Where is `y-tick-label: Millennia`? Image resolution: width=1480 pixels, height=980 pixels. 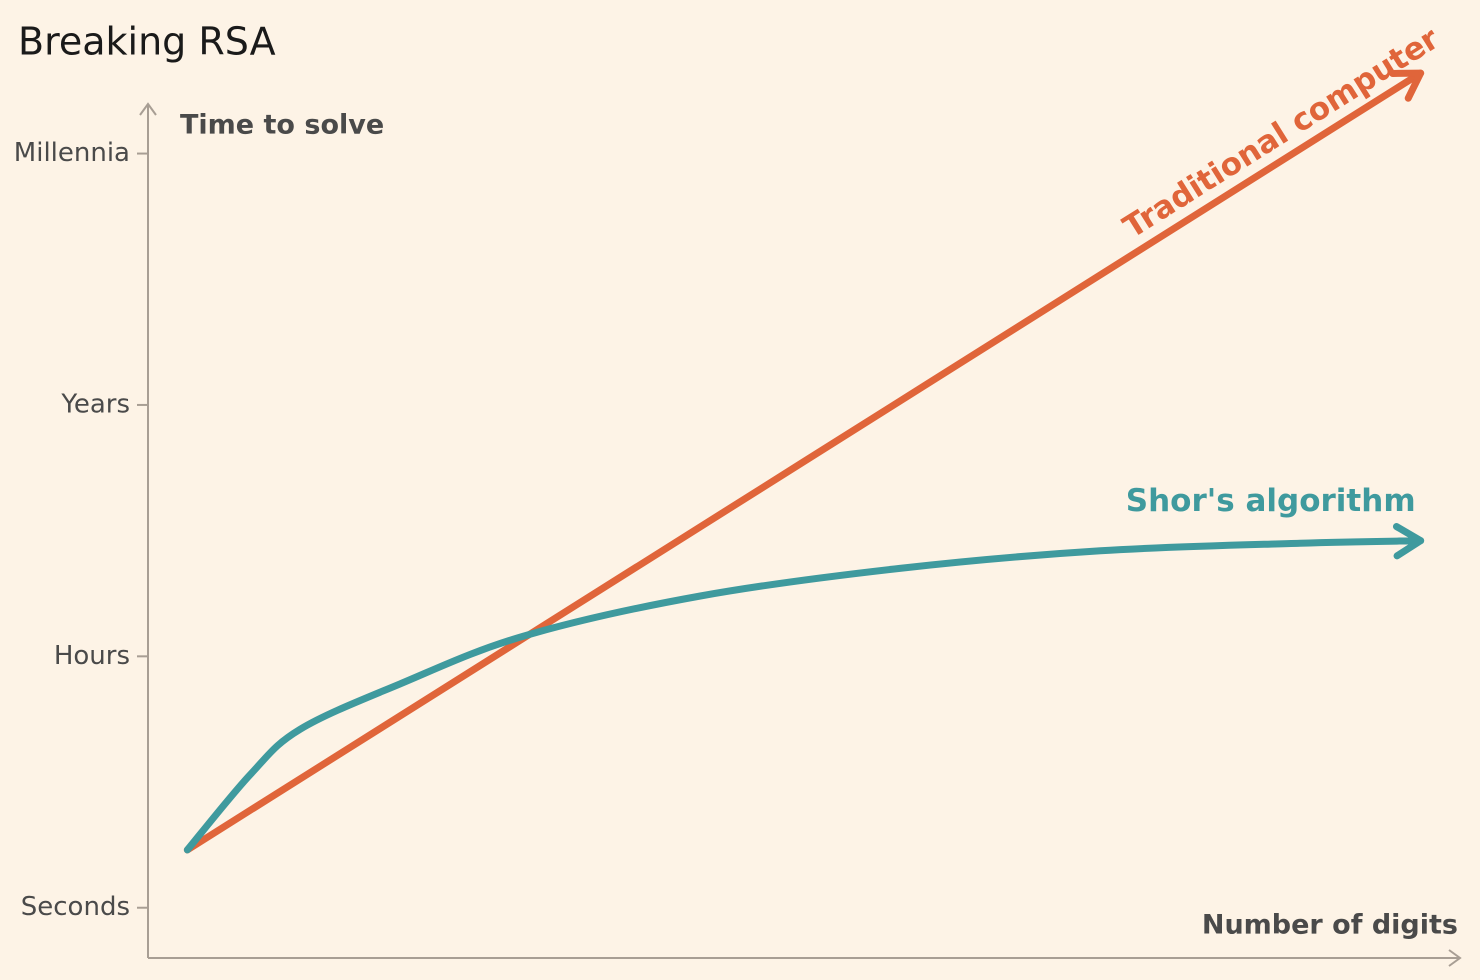 y-tick-label: Millennia is located at coordinates (72, 153).